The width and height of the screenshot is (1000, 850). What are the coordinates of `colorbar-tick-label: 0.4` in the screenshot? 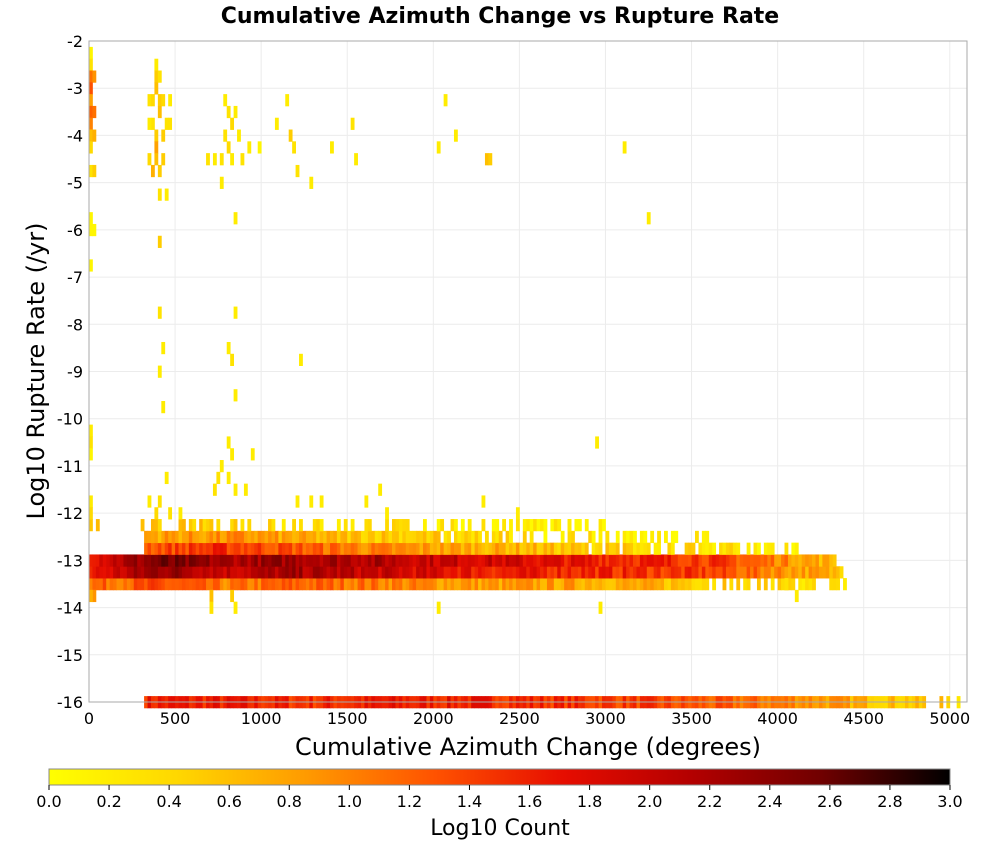 It's located at (168, 801).